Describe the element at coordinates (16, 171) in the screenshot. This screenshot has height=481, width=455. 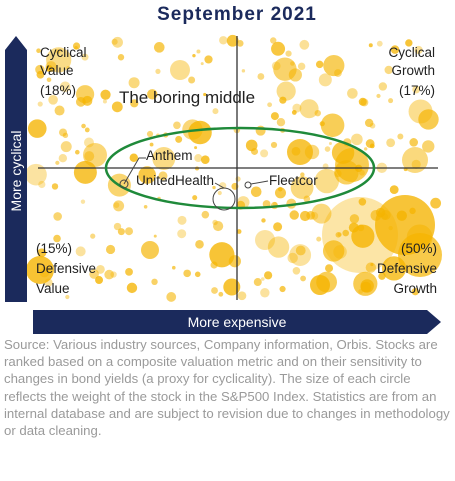
I see `y-label: More cyclical` at that location.